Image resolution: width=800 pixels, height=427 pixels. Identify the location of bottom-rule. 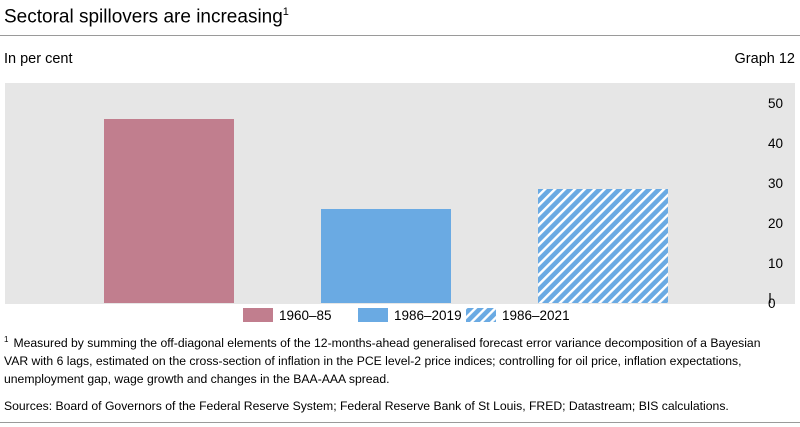
(400, 422).